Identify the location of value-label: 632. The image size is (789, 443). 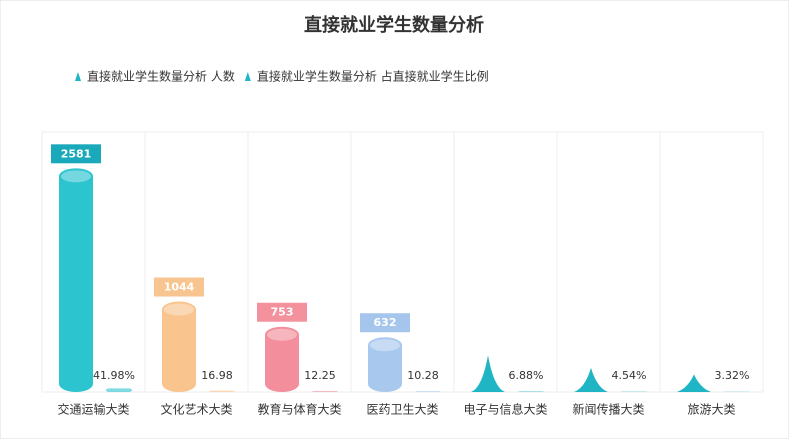
(385, 322).